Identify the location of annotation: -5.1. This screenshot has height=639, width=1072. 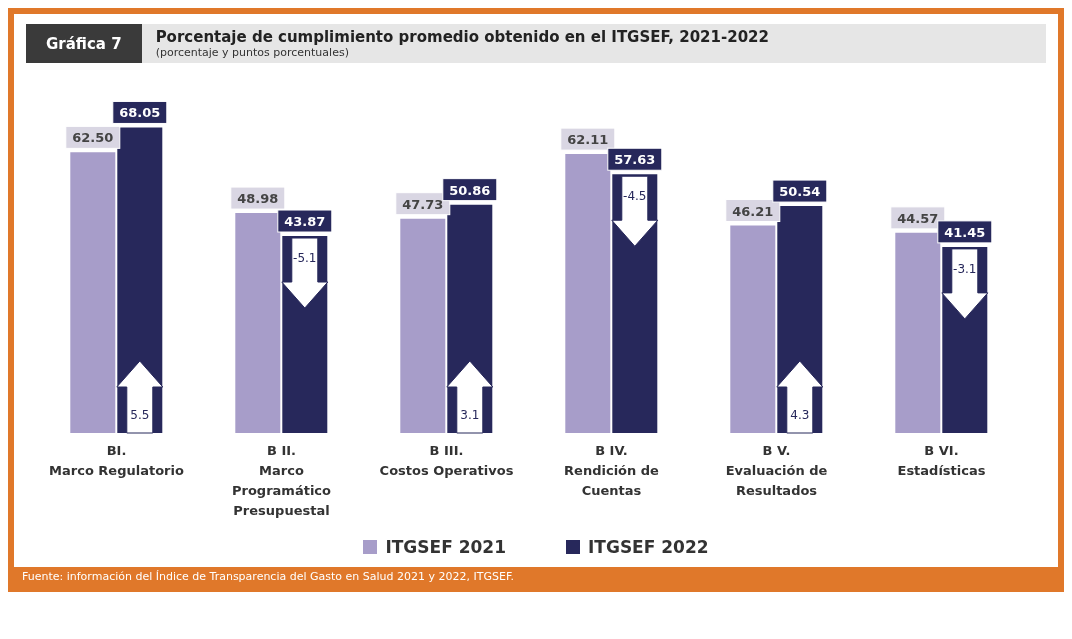
(305, 258).